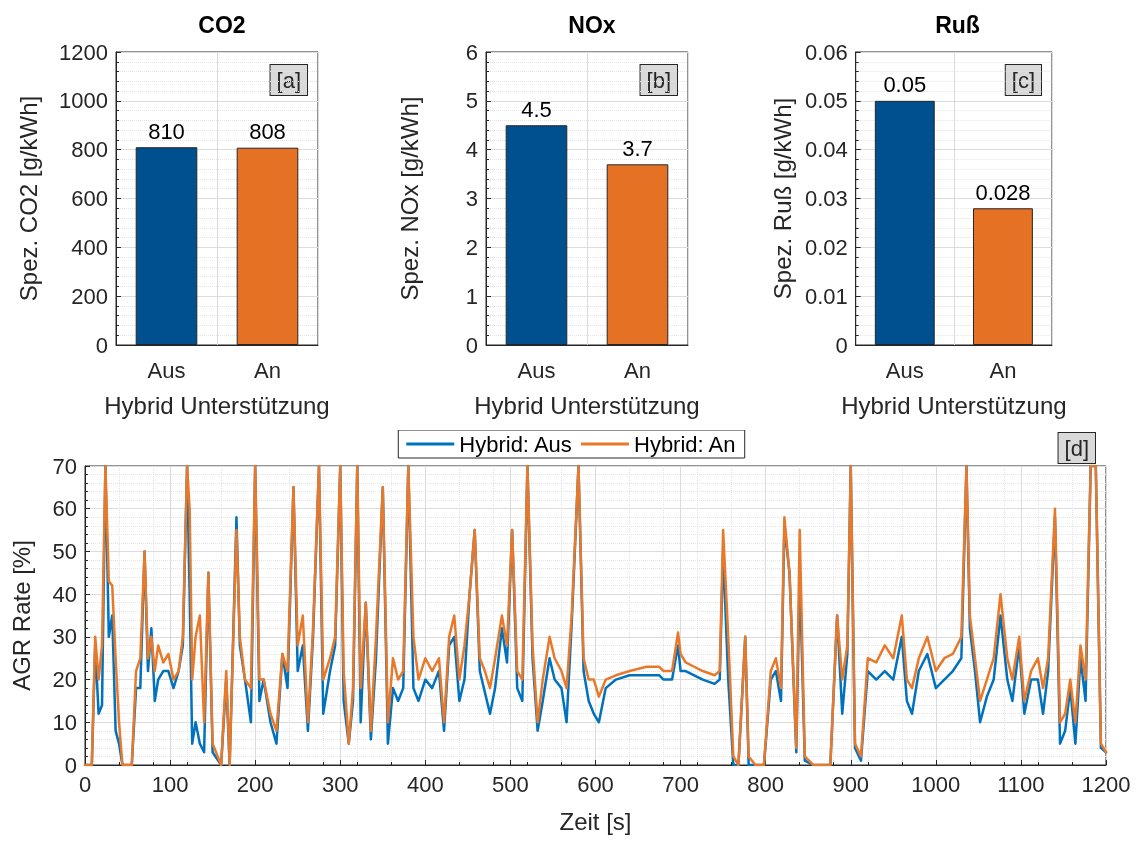 The width and height of the screenshot is (1143, 843). Describe the element at coordinates (1003, 192) in the screenshot. I see `data-label: 0.028` at that location.